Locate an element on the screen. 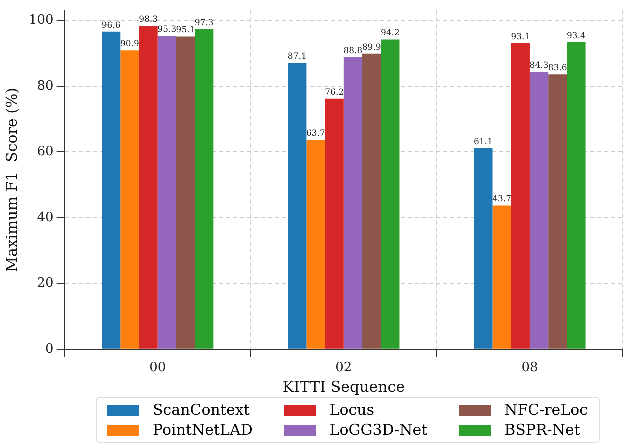 The width and height of the screenshot is (627, 443). data-label: 84.3 is located at coordinates (539, 66).